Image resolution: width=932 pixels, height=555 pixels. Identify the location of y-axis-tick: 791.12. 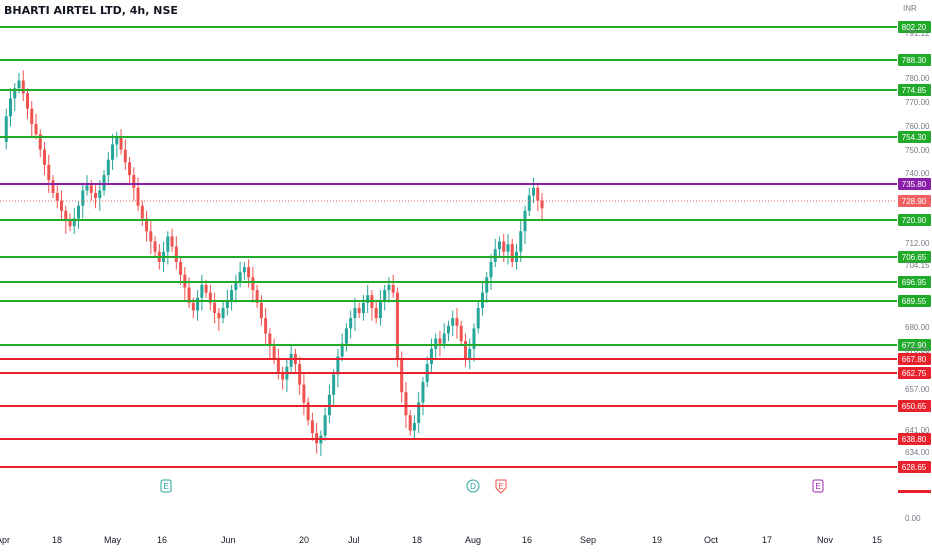
(917, 33).